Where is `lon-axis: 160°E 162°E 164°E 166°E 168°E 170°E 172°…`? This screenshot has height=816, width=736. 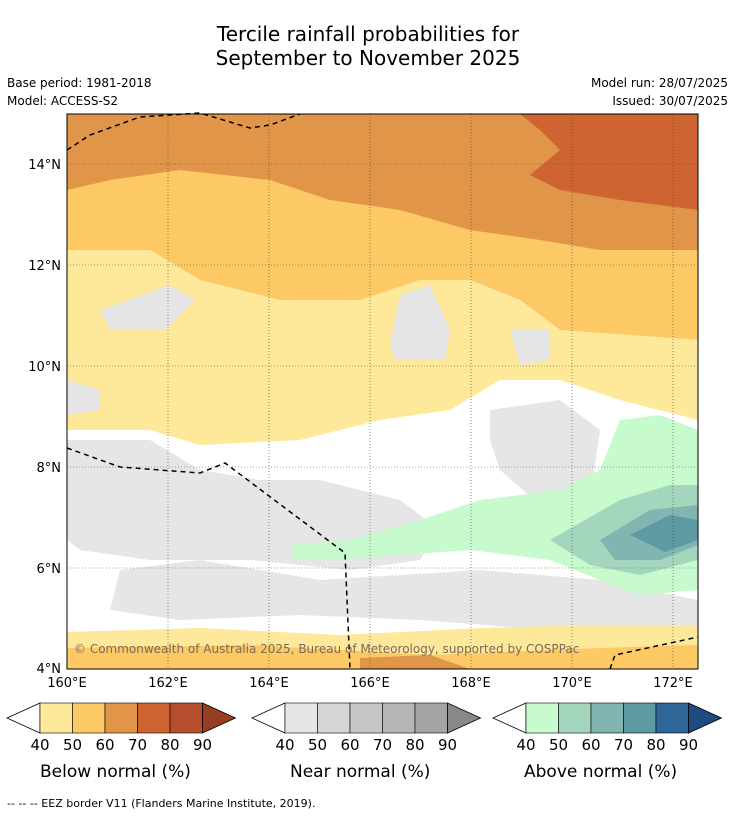 lon-axis: 160°E 162°E 164°E 166°E 168°E 170°E 172°… is located at coordinates (370, 683).